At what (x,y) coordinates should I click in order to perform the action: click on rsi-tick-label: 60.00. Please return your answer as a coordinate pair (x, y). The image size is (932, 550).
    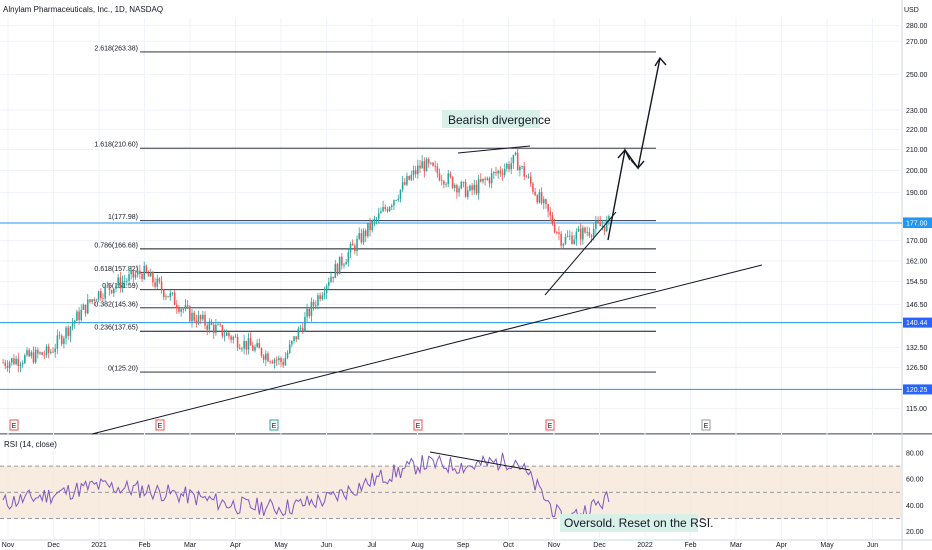
    Looking at the image, I should click on (915, 480).